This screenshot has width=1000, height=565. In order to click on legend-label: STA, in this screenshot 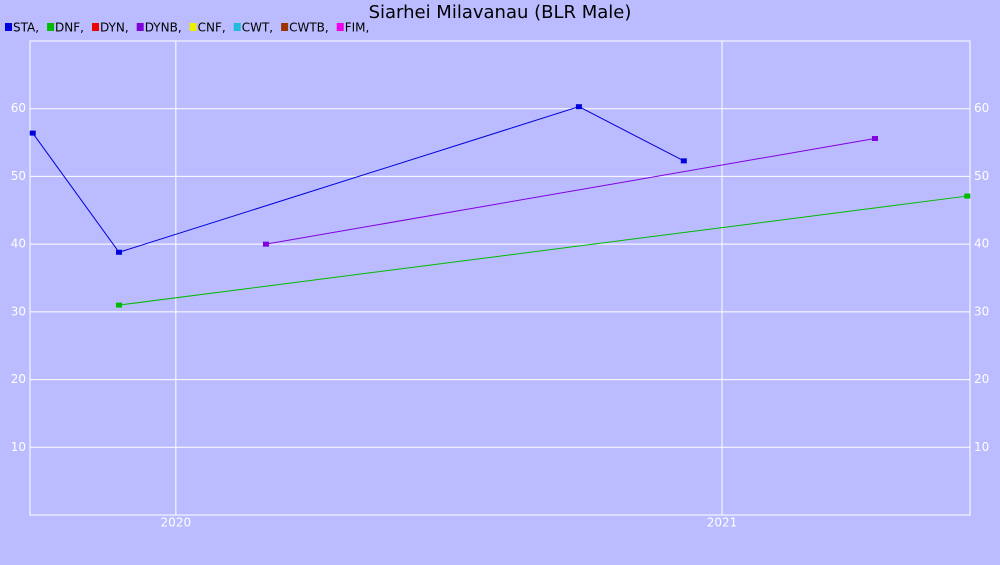, I will do `click(26, 28)`.